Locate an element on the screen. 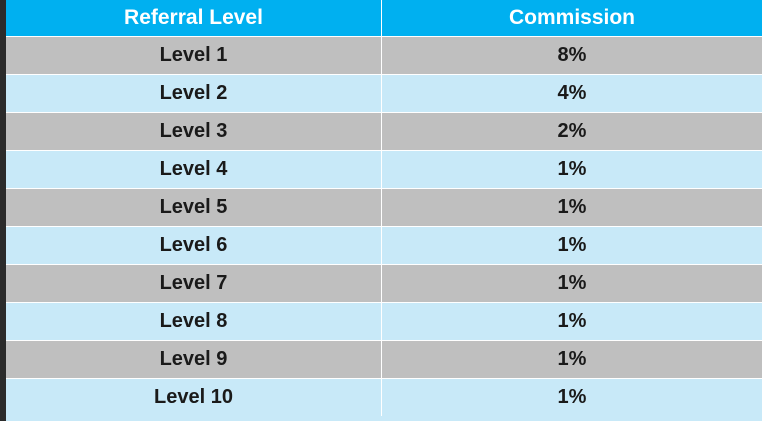 This screenshot has height=421, width=762. table-row: Level 2 4% is located at coordinates (384, 93).